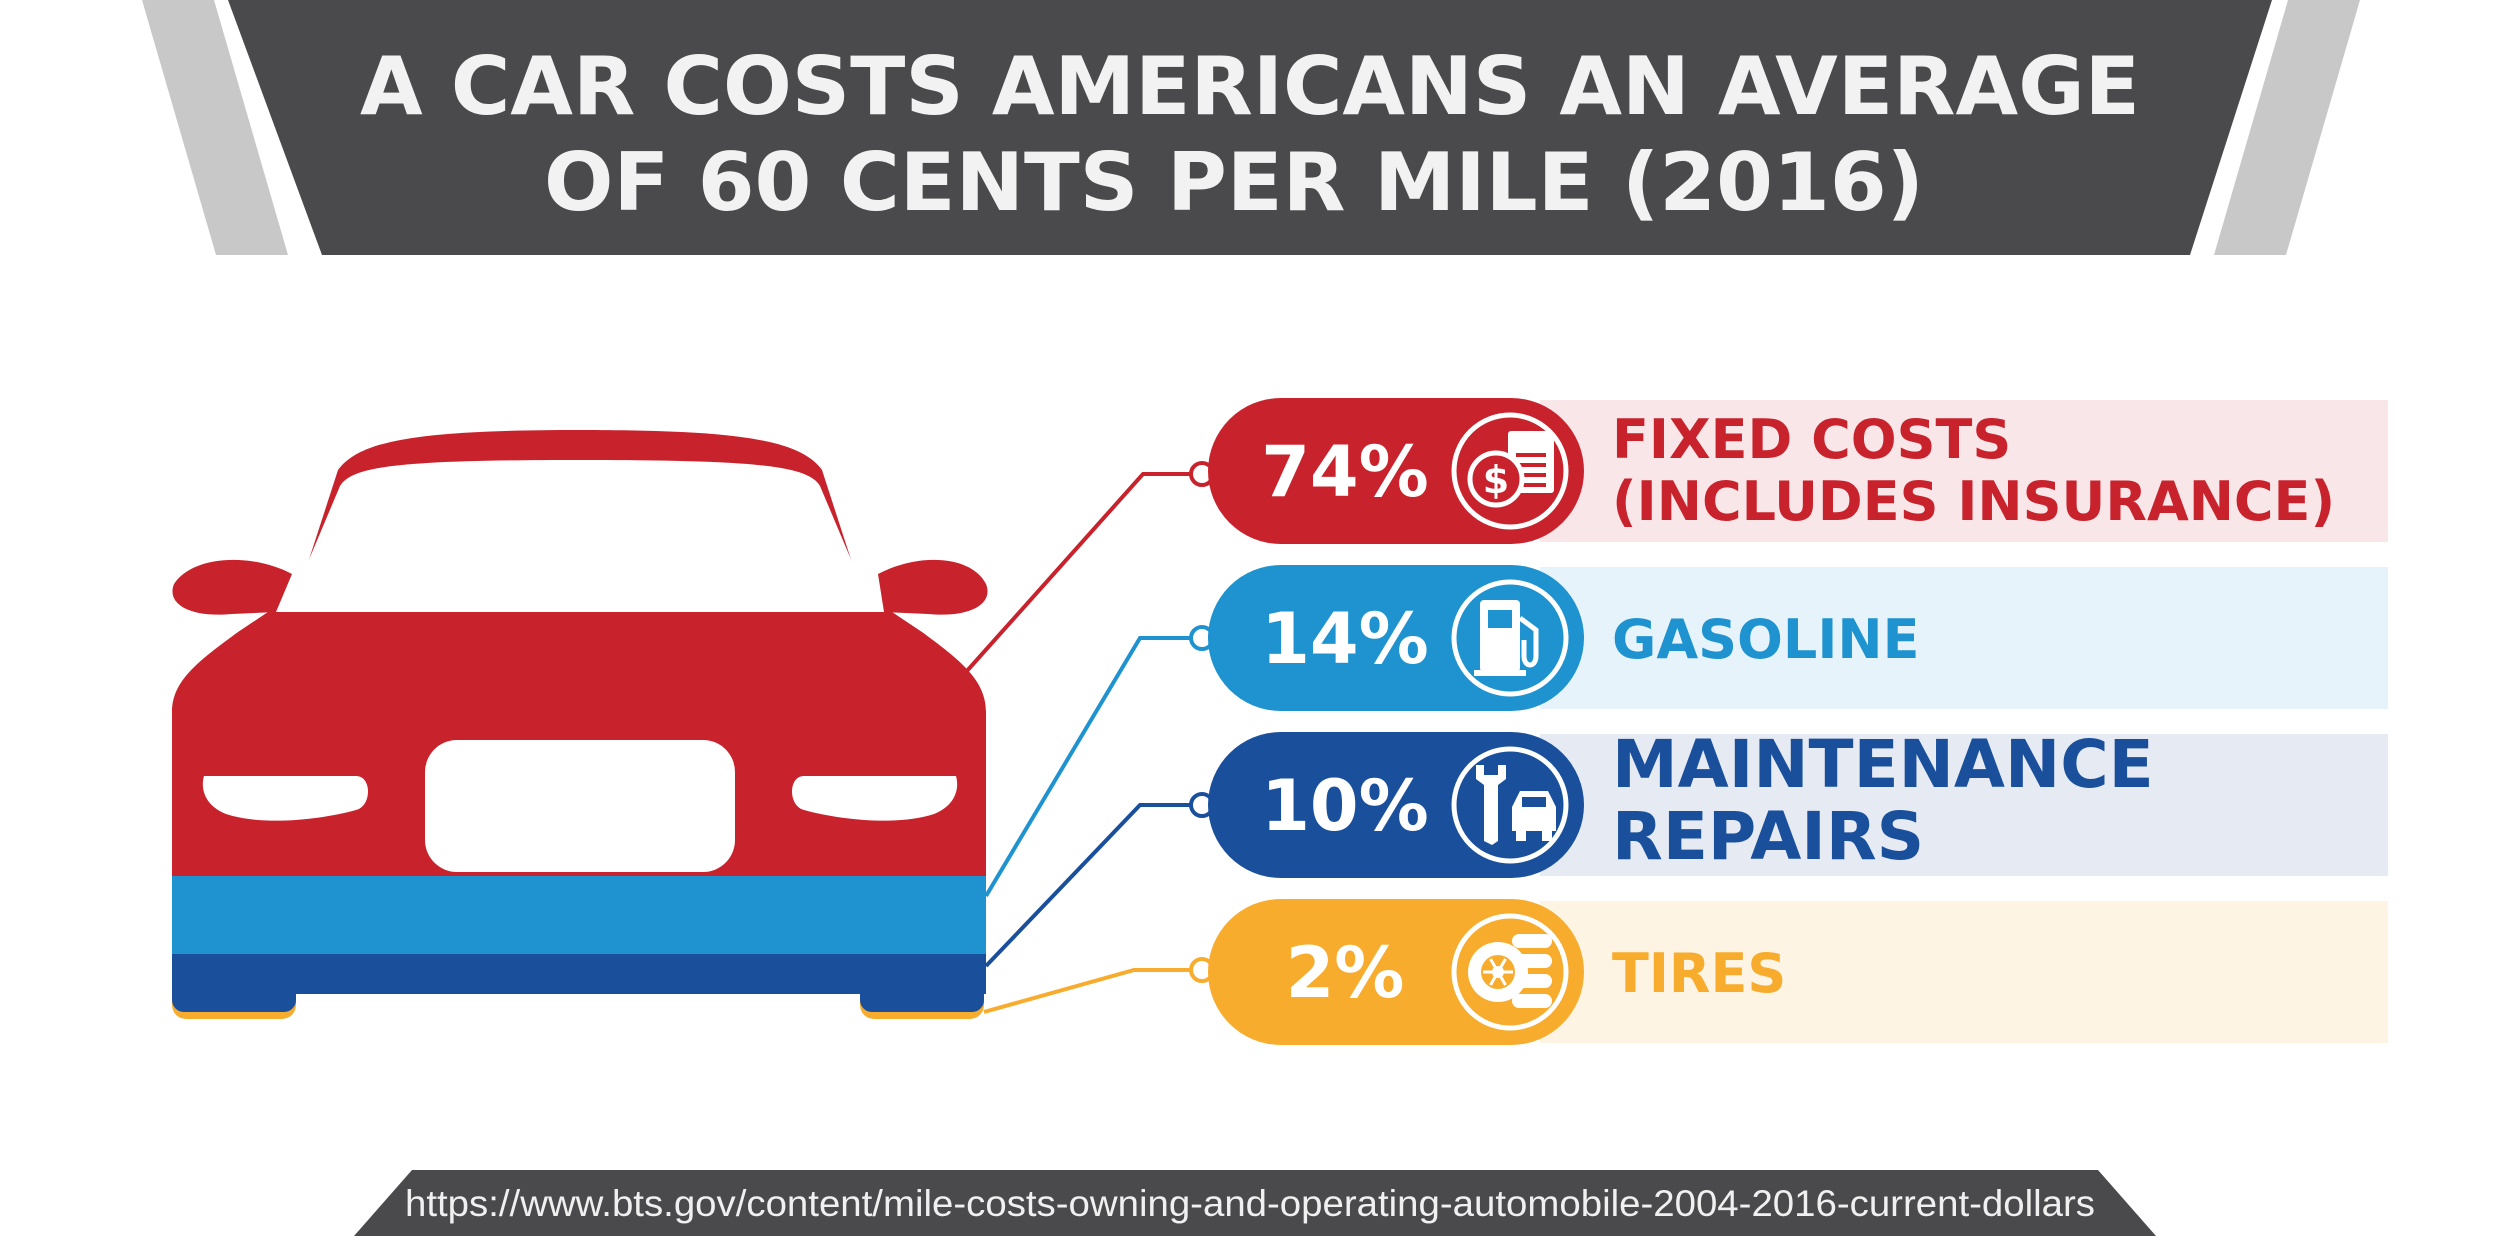 The height and width of the screenshot is (1236, 2500). I want to click on connector-fixed, so click(1083, 573).